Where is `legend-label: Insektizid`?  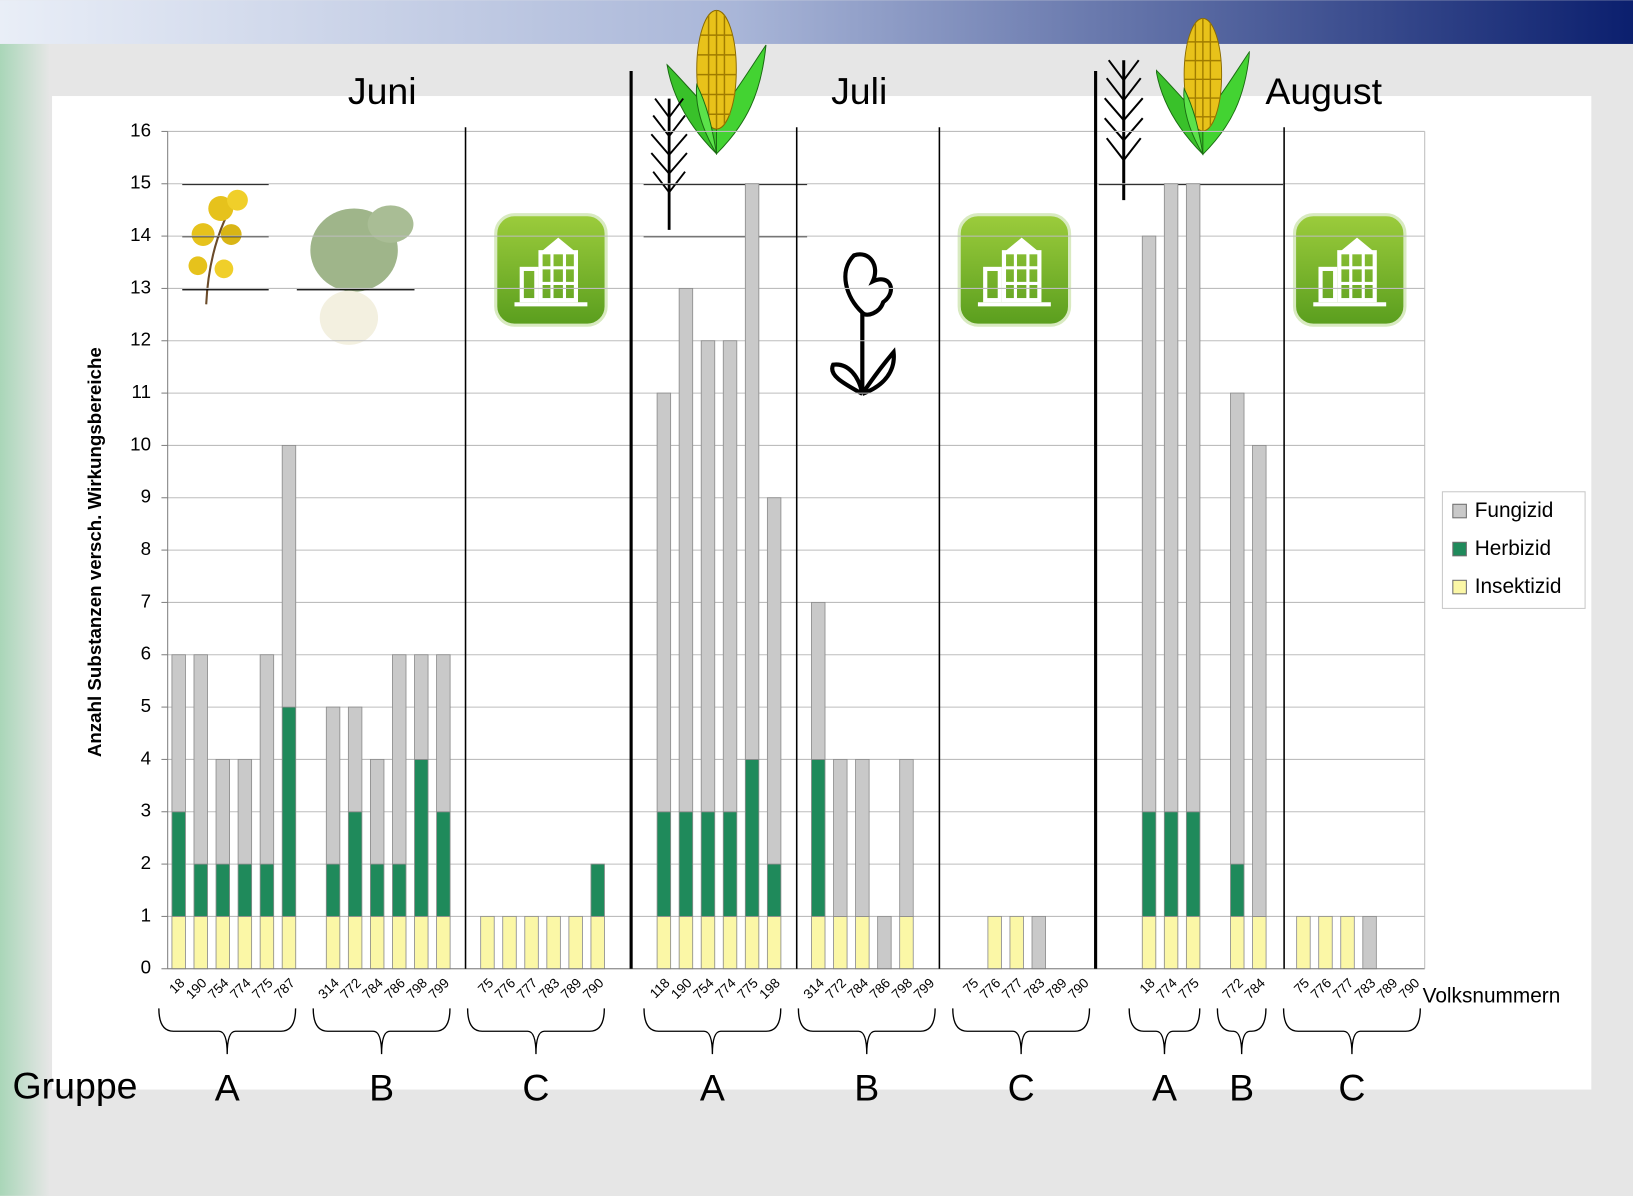
legend-label: Insektizid is located at coordinates (1518, 586).